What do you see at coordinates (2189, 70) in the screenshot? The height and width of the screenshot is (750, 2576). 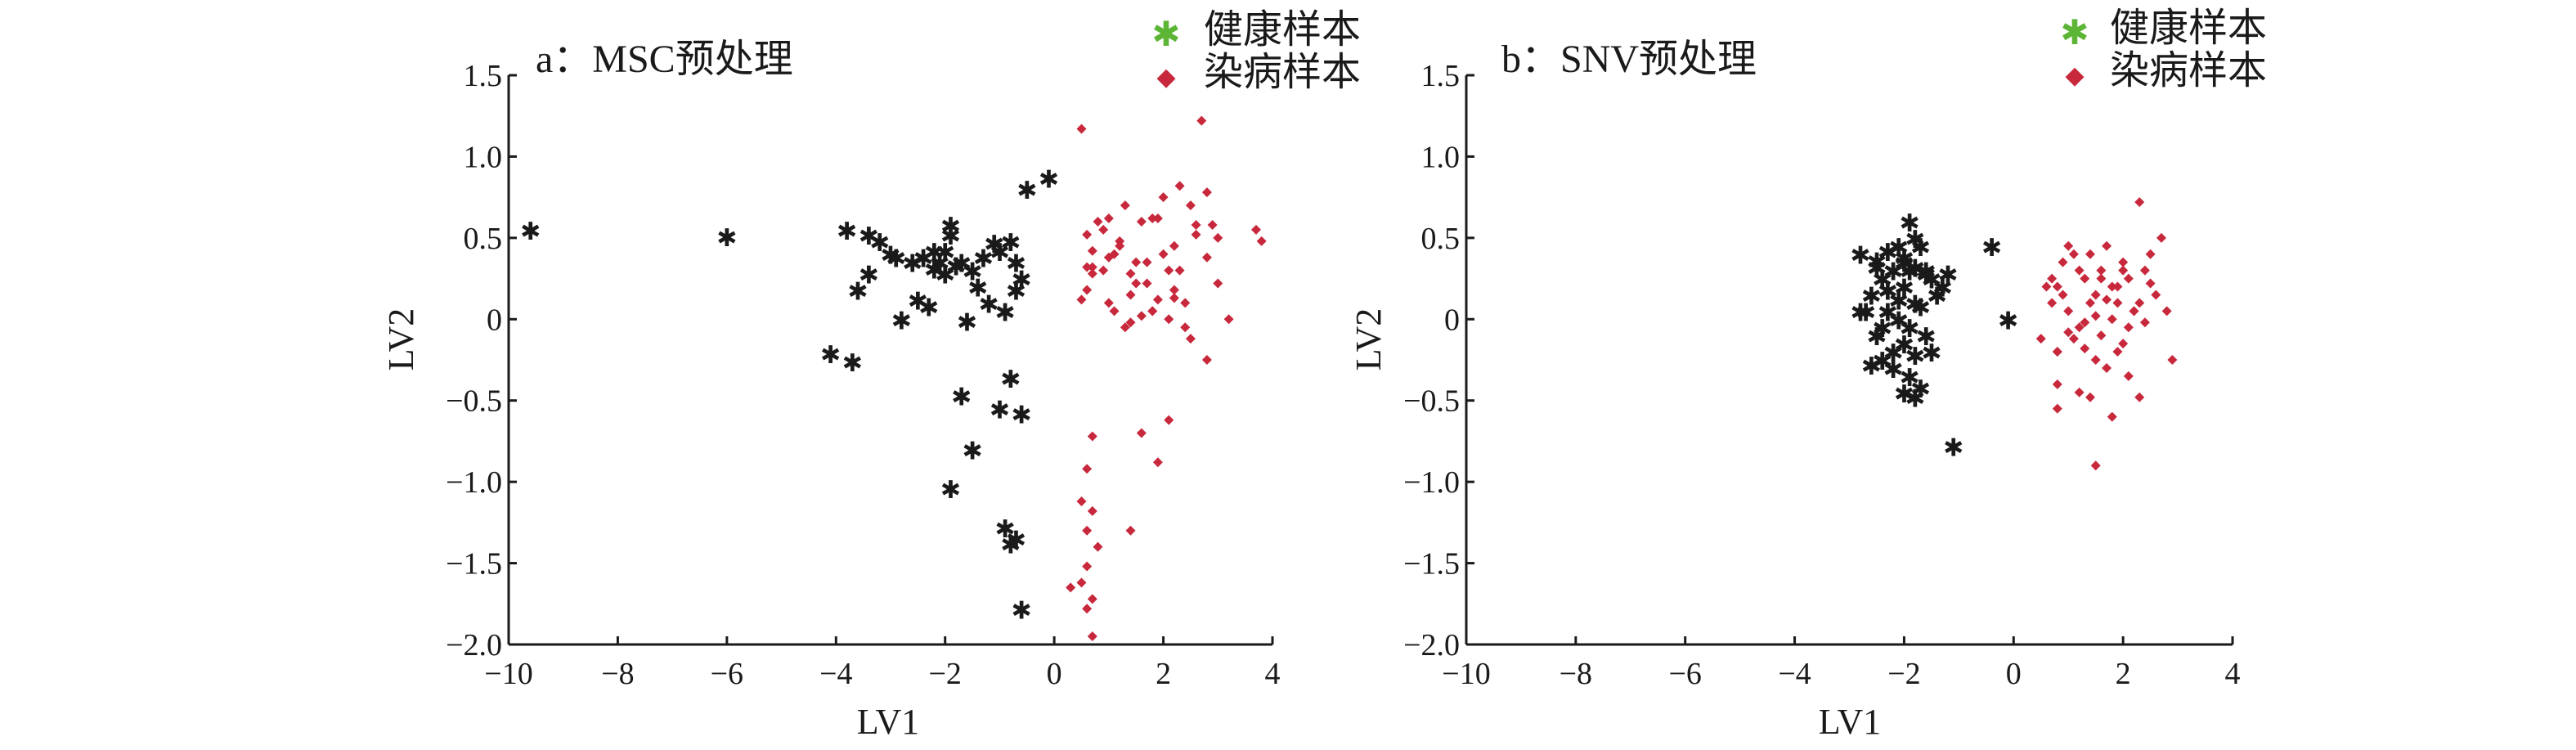 I see `panel-b-legend-diseased-label: 染病样本` at bounding box center [2189, 70].